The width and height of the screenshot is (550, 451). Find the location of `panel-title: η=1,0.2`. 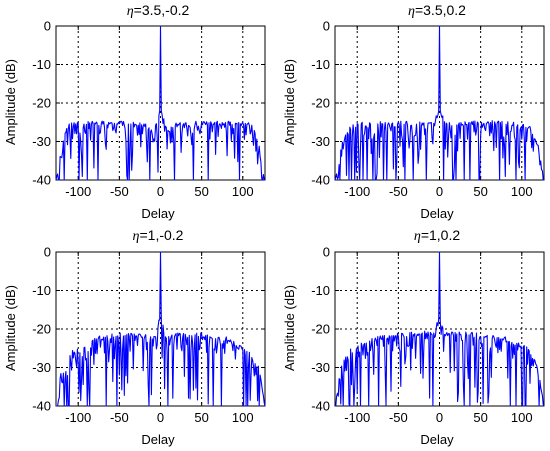

panel-title: η=1,0.2 is located at coordinates (437, 235).